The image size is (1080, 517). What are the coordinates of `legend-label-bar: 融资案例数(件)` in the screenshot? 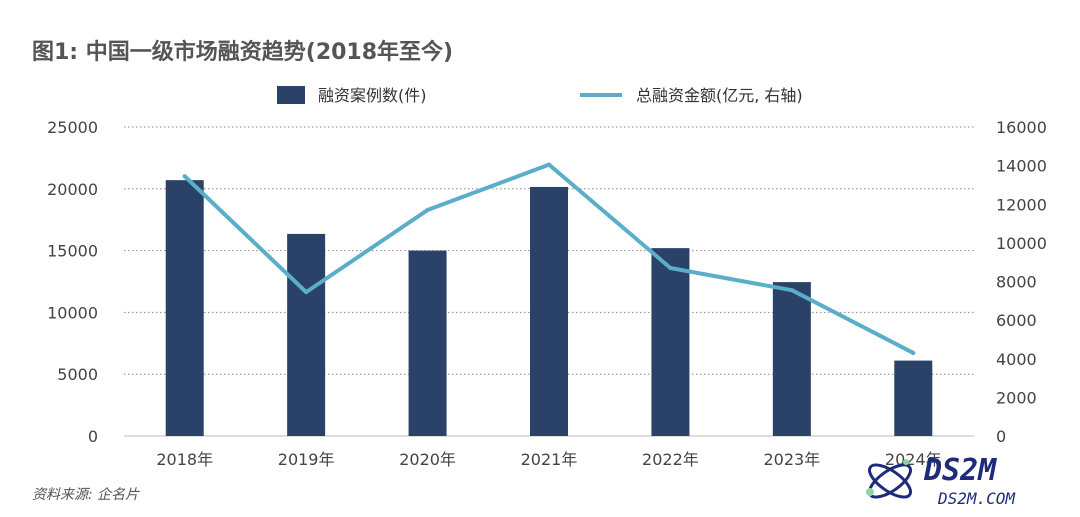 It's located at (372, 95).